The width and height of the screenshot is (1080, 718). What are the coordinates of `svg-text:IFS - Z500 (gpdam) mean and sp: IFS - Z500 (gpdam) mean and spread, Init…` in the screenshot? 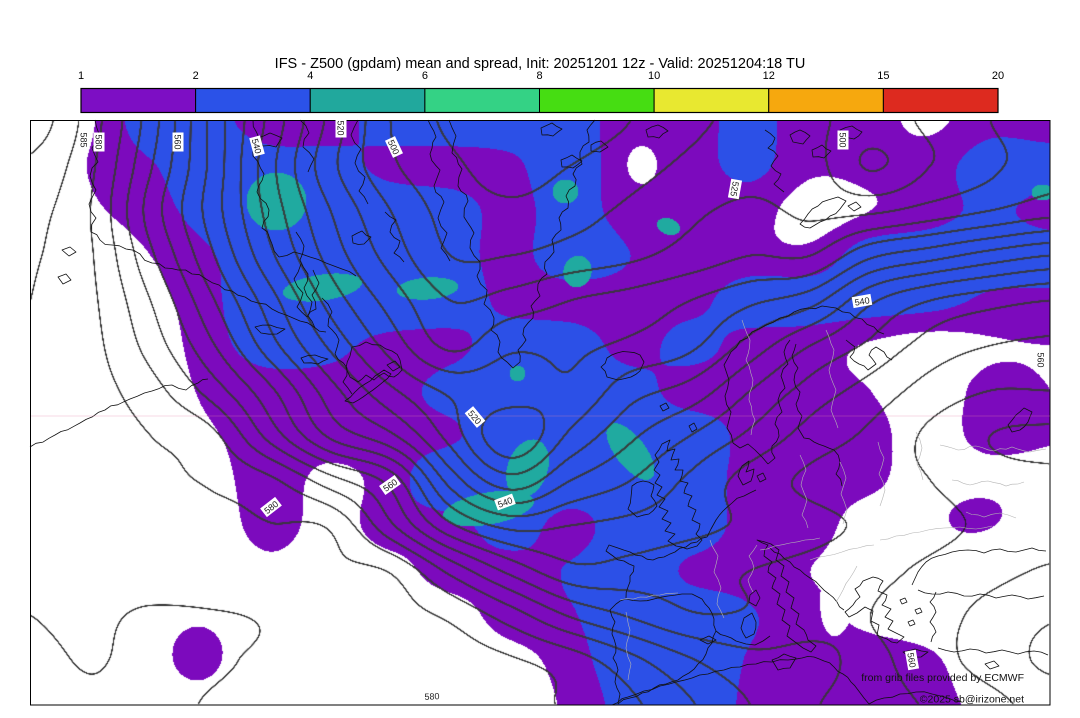 It's located at (540, 64).